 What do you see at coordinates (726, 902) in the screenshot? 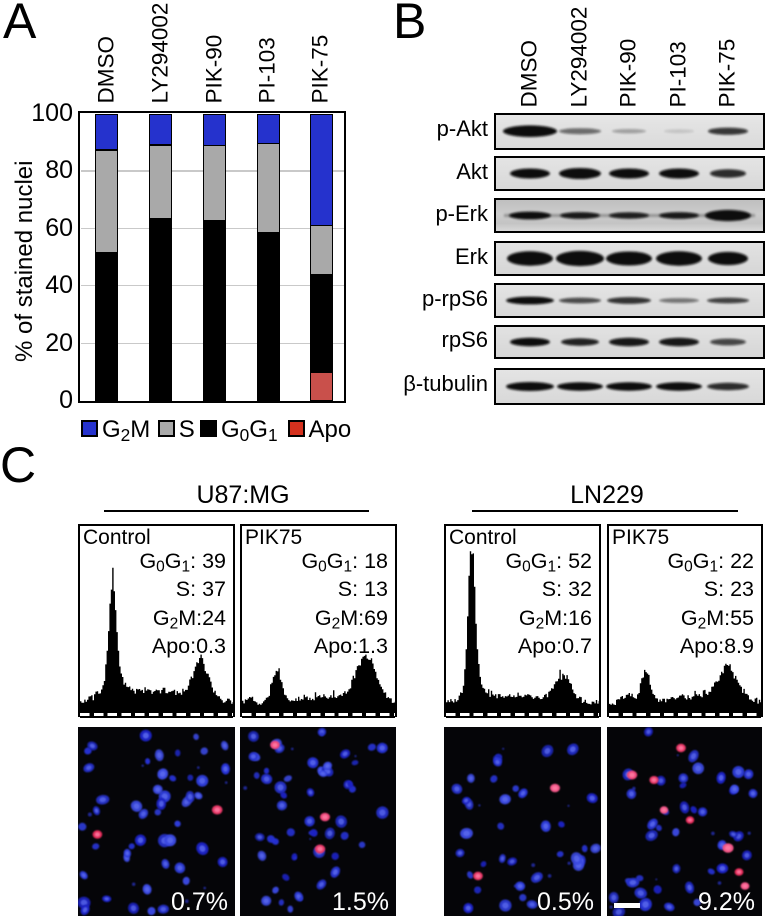
I see `svg-text: 9.2%` at bounding box center [726, 902].